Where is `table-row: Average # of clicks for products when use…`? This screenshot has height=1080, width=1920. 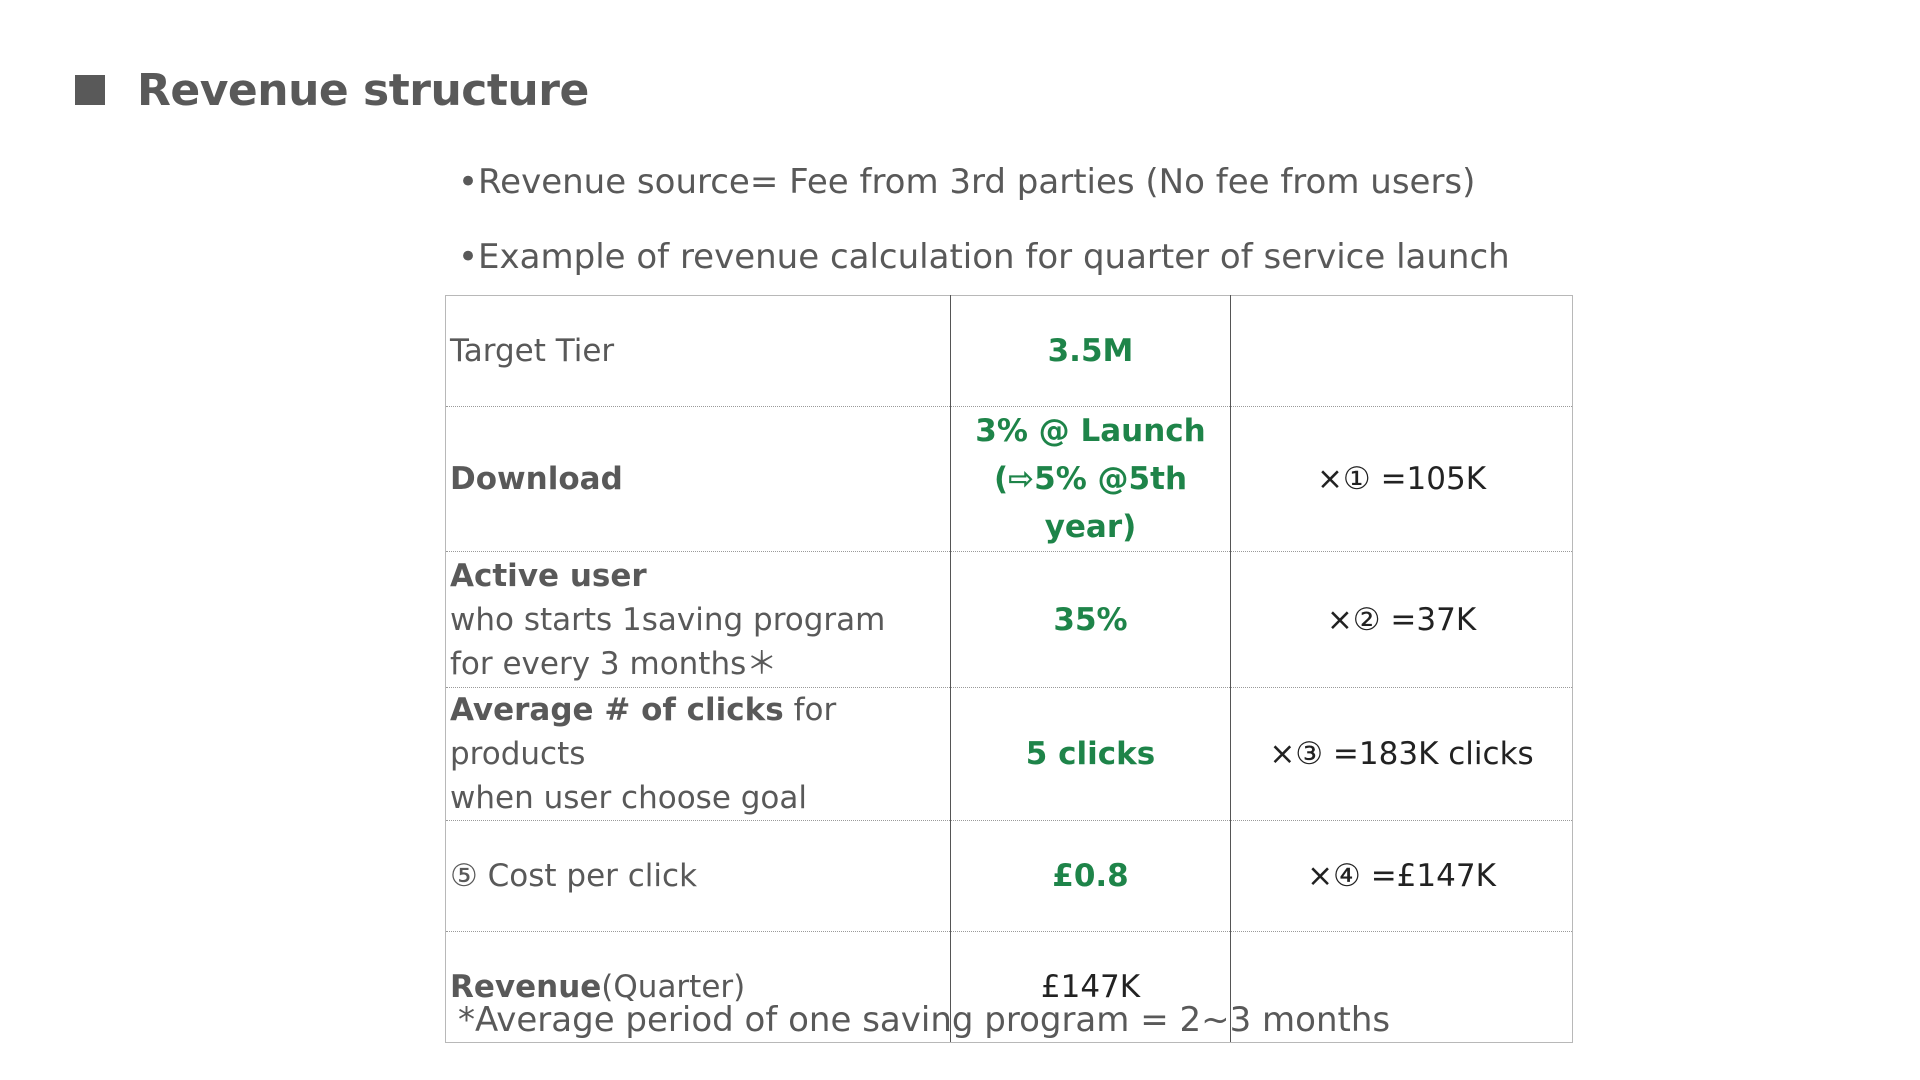 table-row: Average # of clicks for products when use… is located at coordinates (1009, 754).